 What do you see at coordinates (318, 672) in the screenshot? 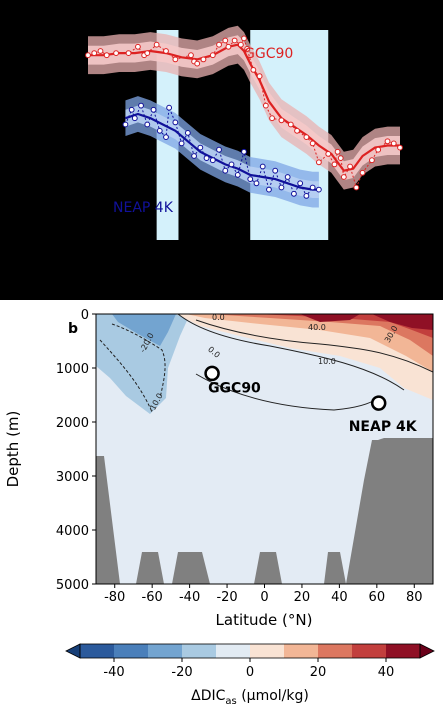
I see `colorbar-tick-label: 20` at bounding box center [318, 672].